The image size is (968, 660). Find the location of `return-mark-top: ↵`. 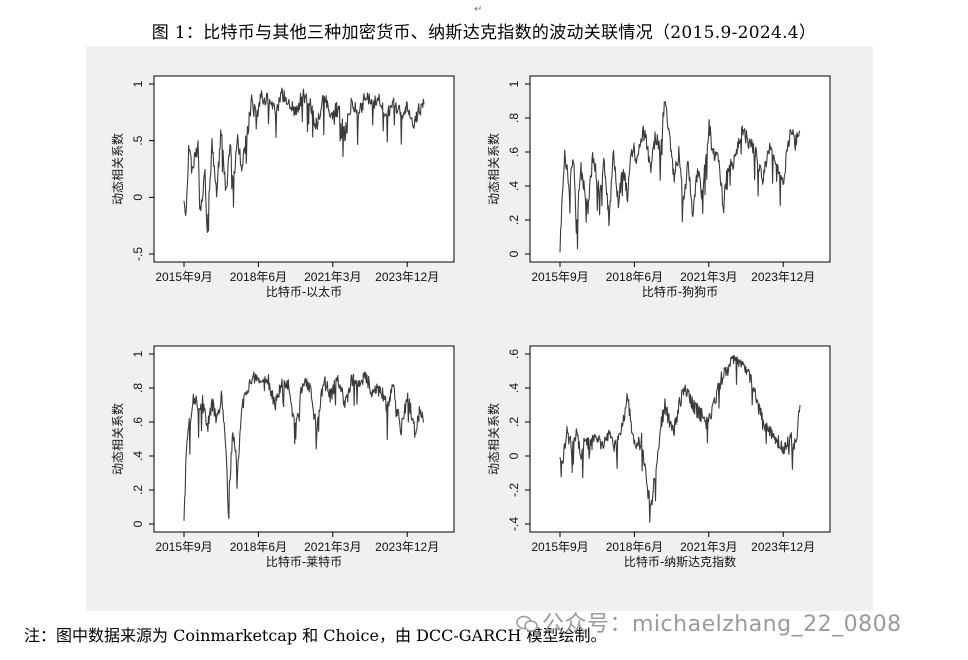

return-mark-top: ↵ is located at coordinates (478, 9).